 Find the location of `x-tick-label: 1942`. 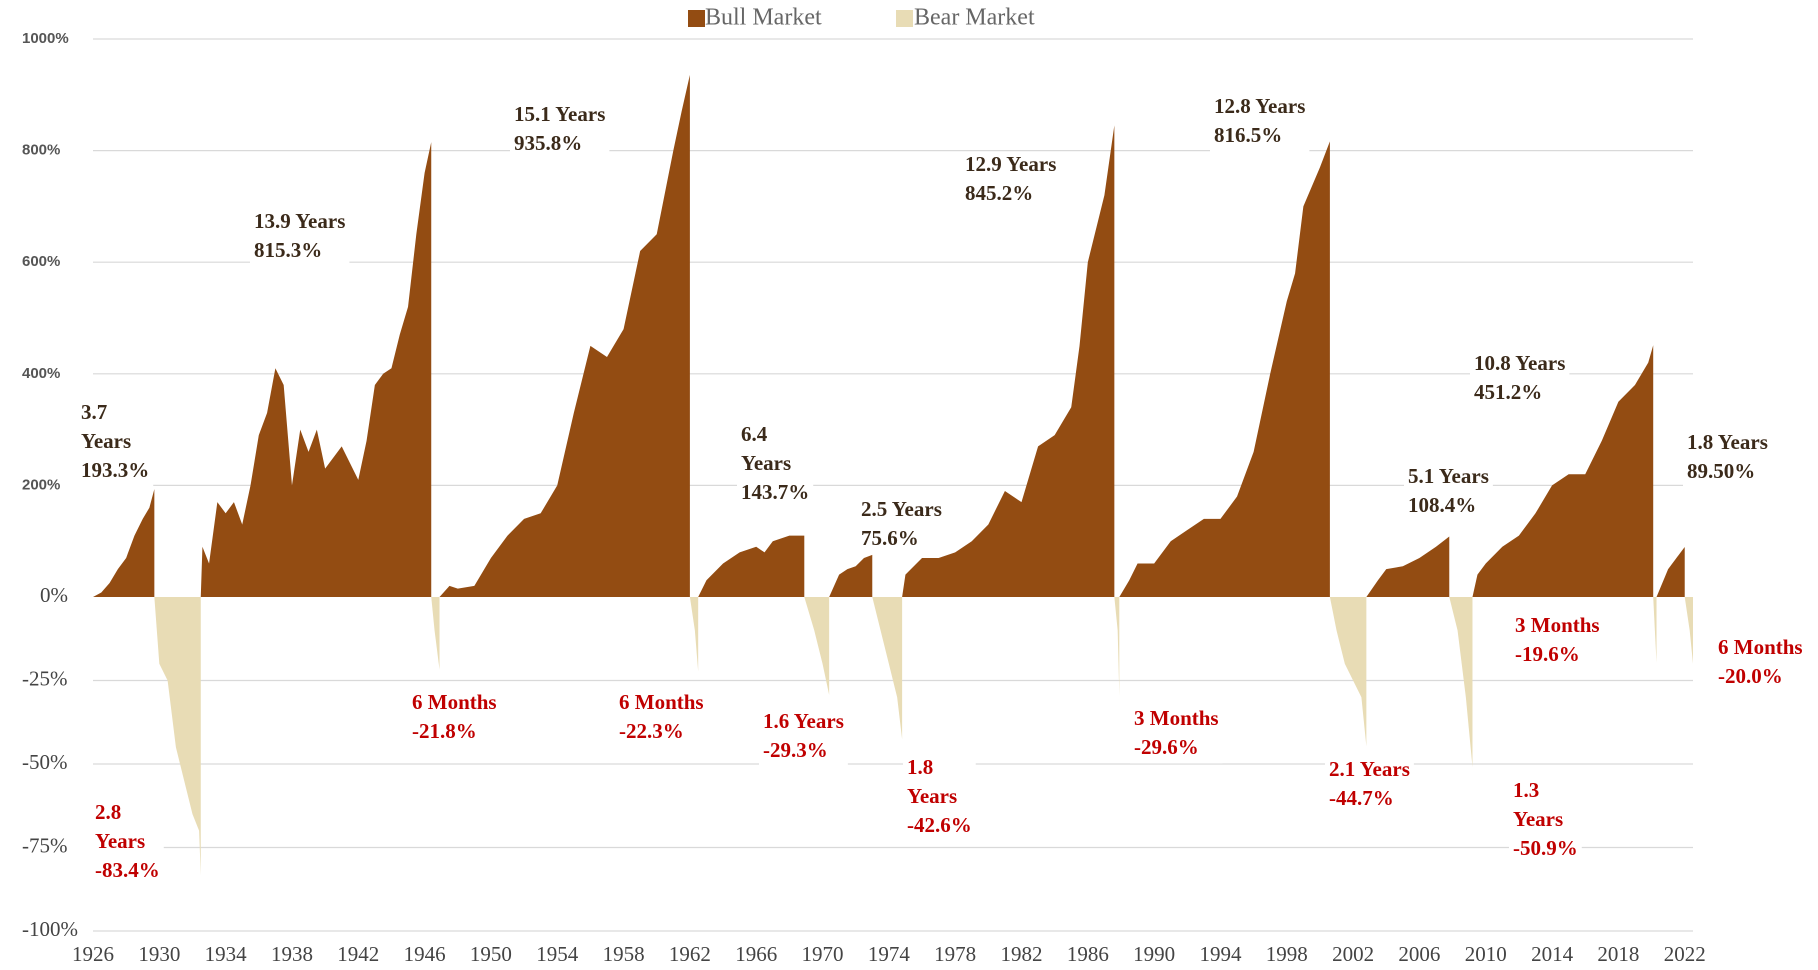

x-tick-label: 1942 is located at coordinates (358, 954).